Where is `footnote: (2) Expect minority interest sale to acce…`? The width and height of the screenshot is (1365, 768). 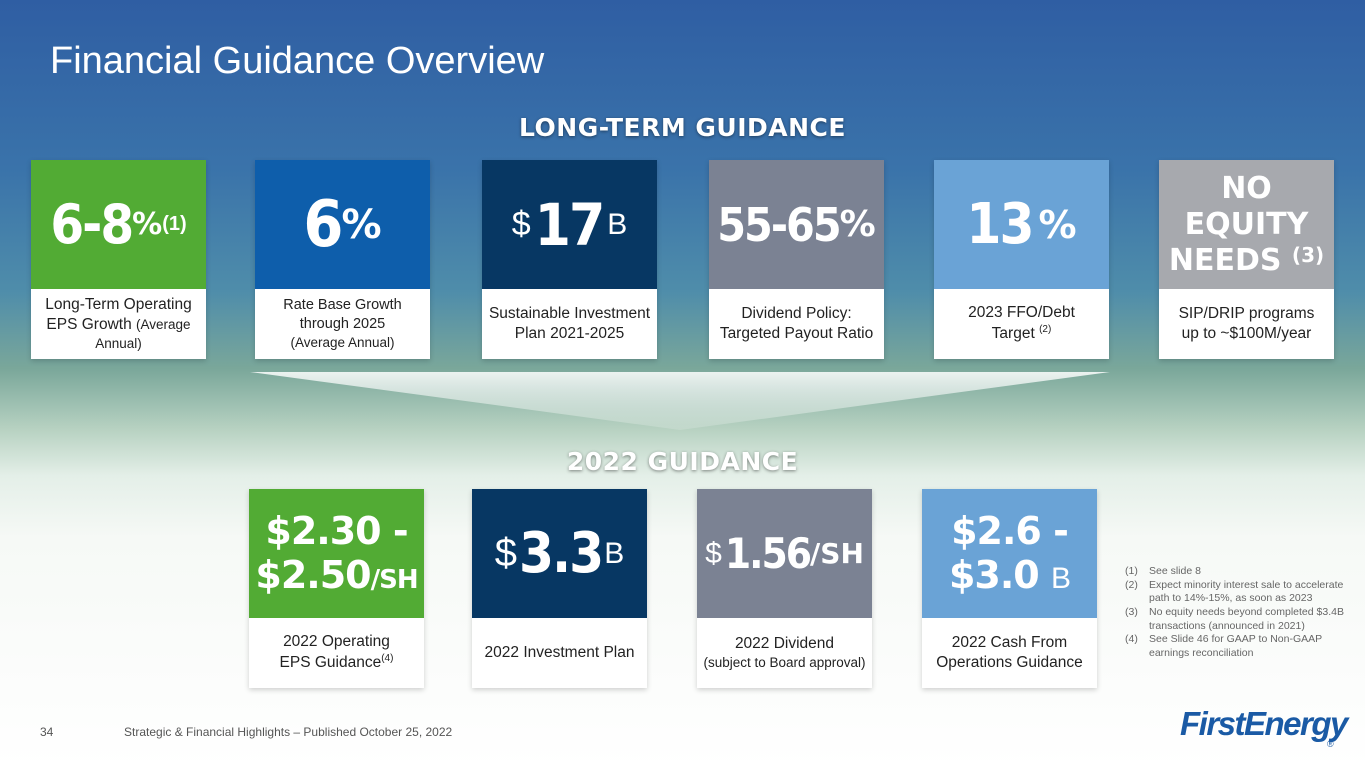
footnote: (2) Expect minority interest sale to acce… is located at coordinates (1234, 591).